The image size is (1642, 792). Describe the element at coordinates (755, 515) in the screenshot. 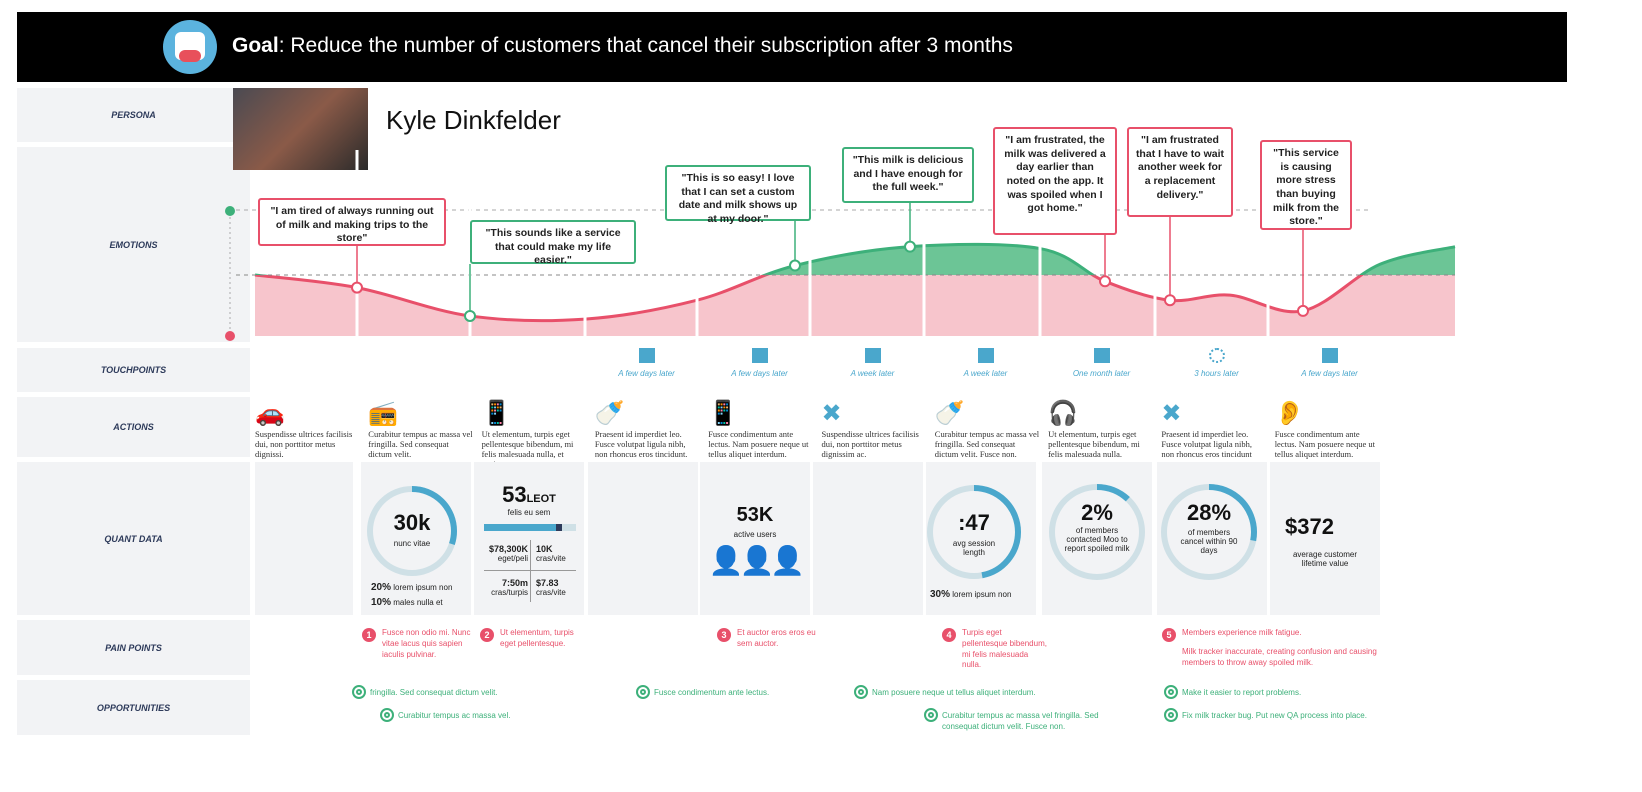

I see `quant-value: 53K` at that location.